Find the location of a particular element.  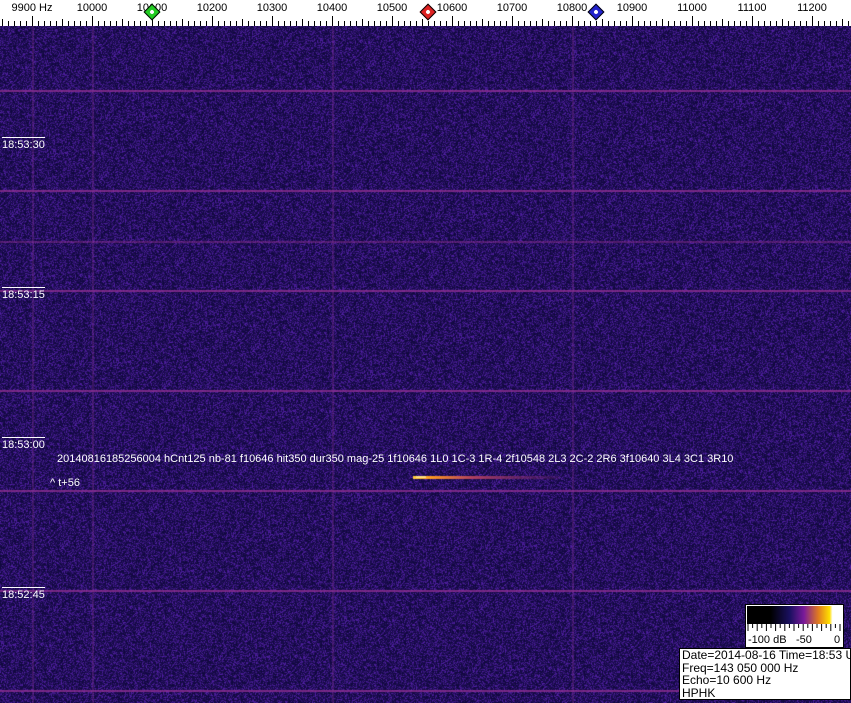

frequency-tick-label: 10700 is located at coordinates (512, 8).